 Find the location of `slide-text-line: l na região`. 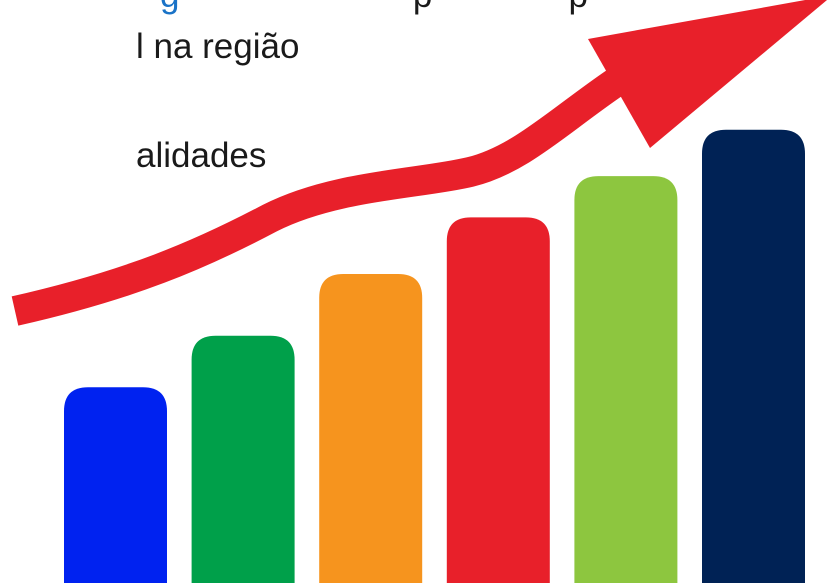

slide-text-line: l na região is located at coordinates (218, 46).